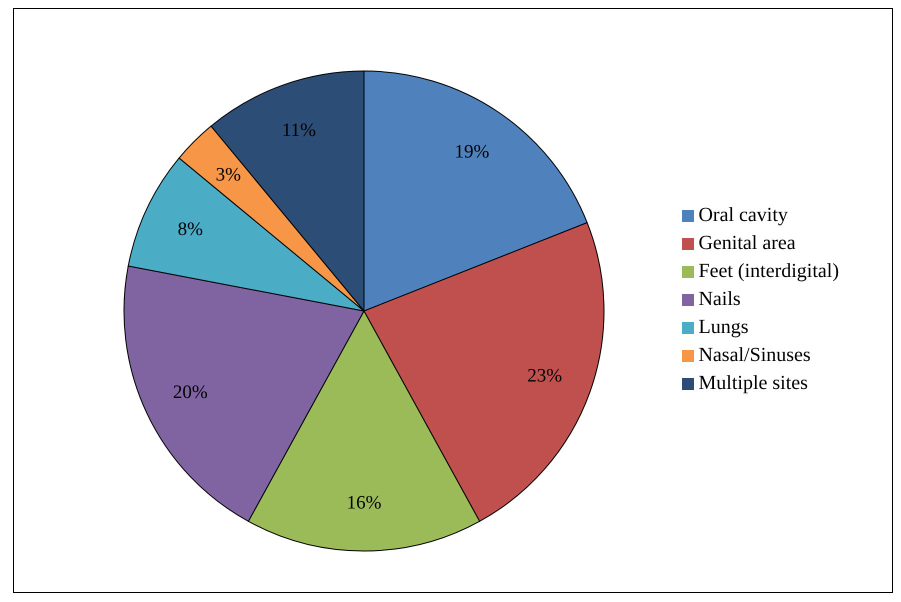  I want to click on data-label: 19%, so click(472, 152).